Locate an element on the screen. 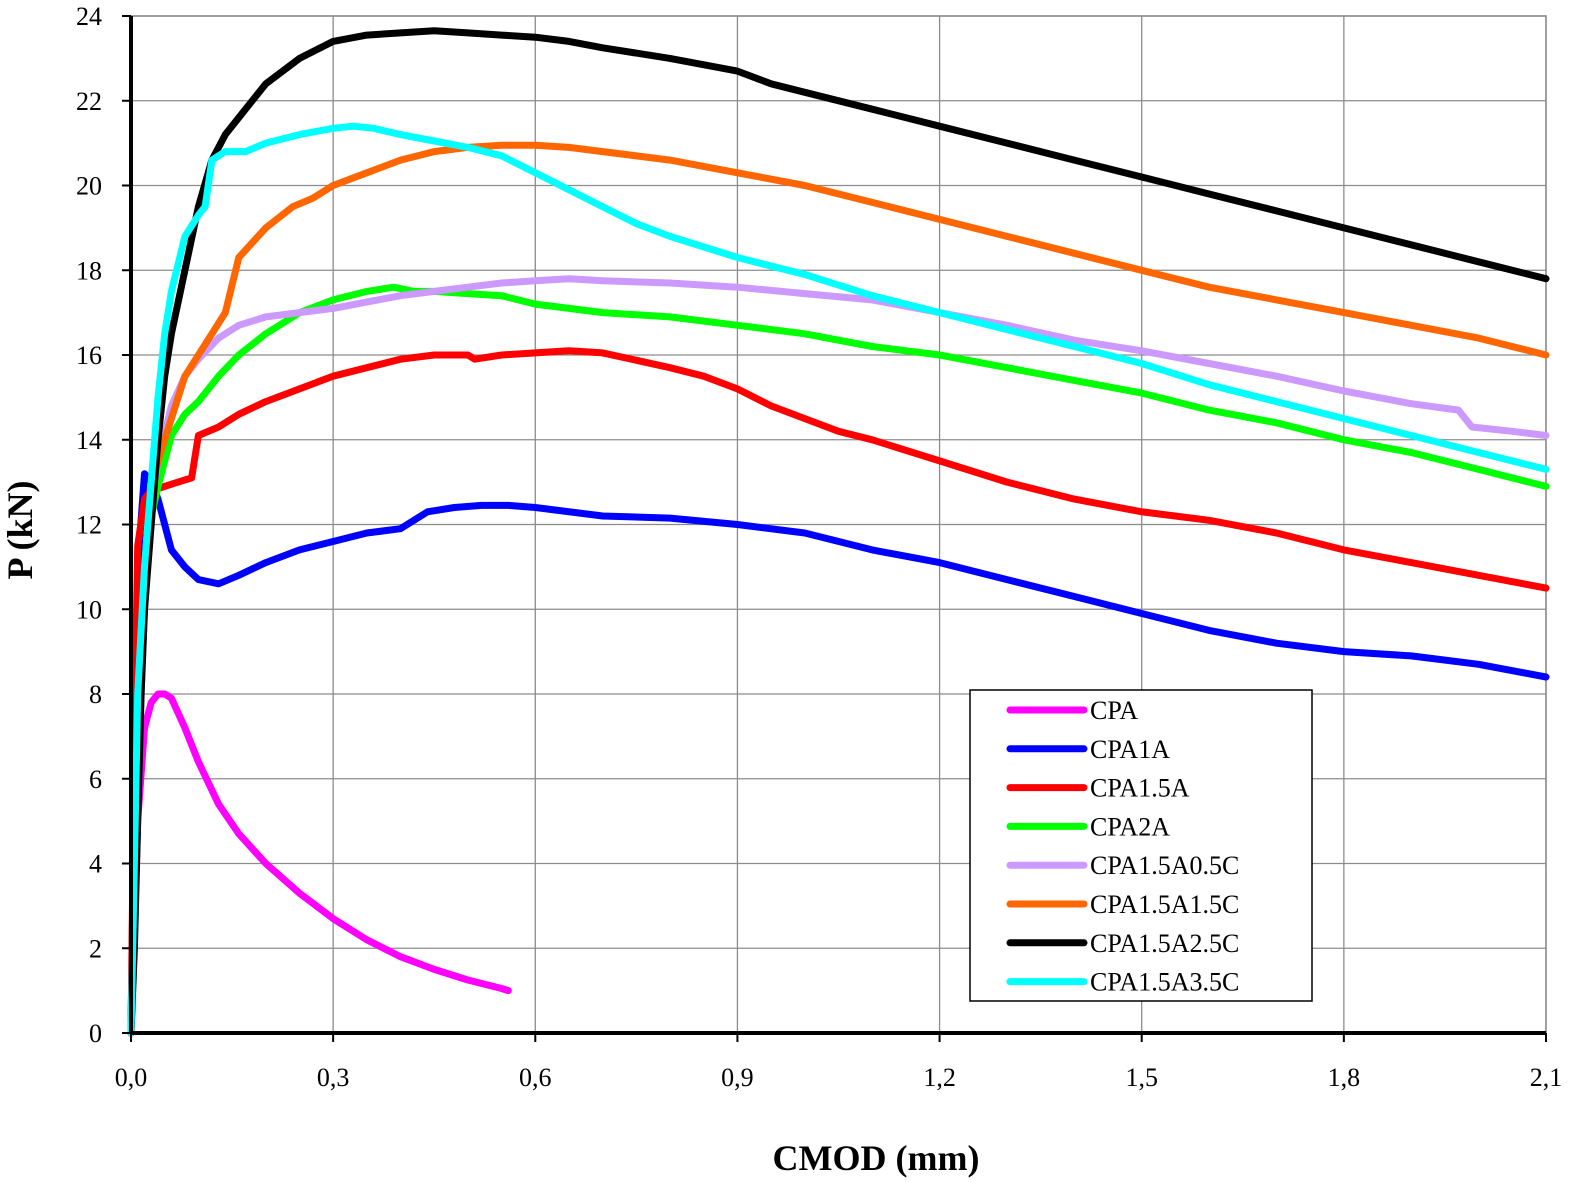 Image resolution: width=1574 pixels, height=1182 pixels. y-tick-label: 16 is located at coordinates (89, 355).